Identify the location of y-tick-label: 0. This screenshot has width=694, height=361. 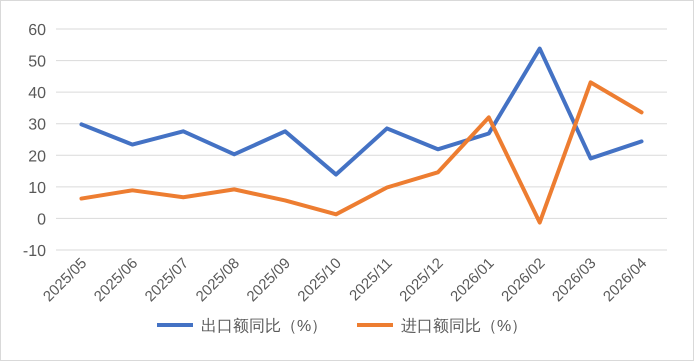
(41, 219).